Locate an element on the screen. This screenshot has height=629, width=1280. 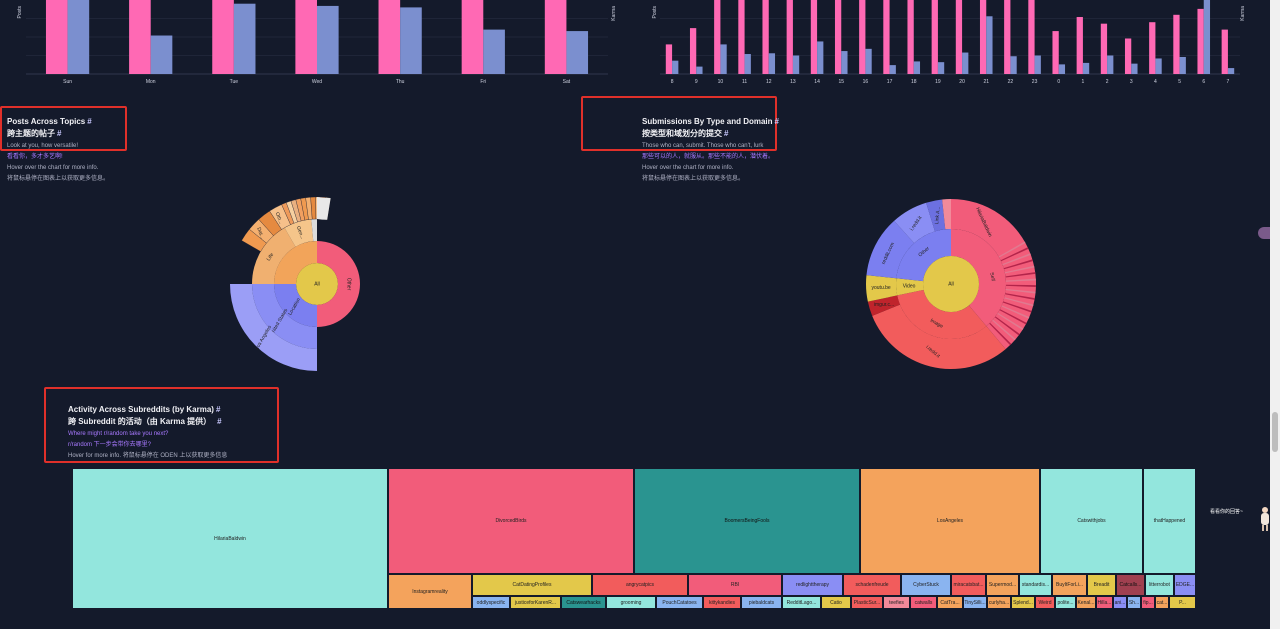
treemap-cell: Catswithjobs is located at coordinates (1091, 521).